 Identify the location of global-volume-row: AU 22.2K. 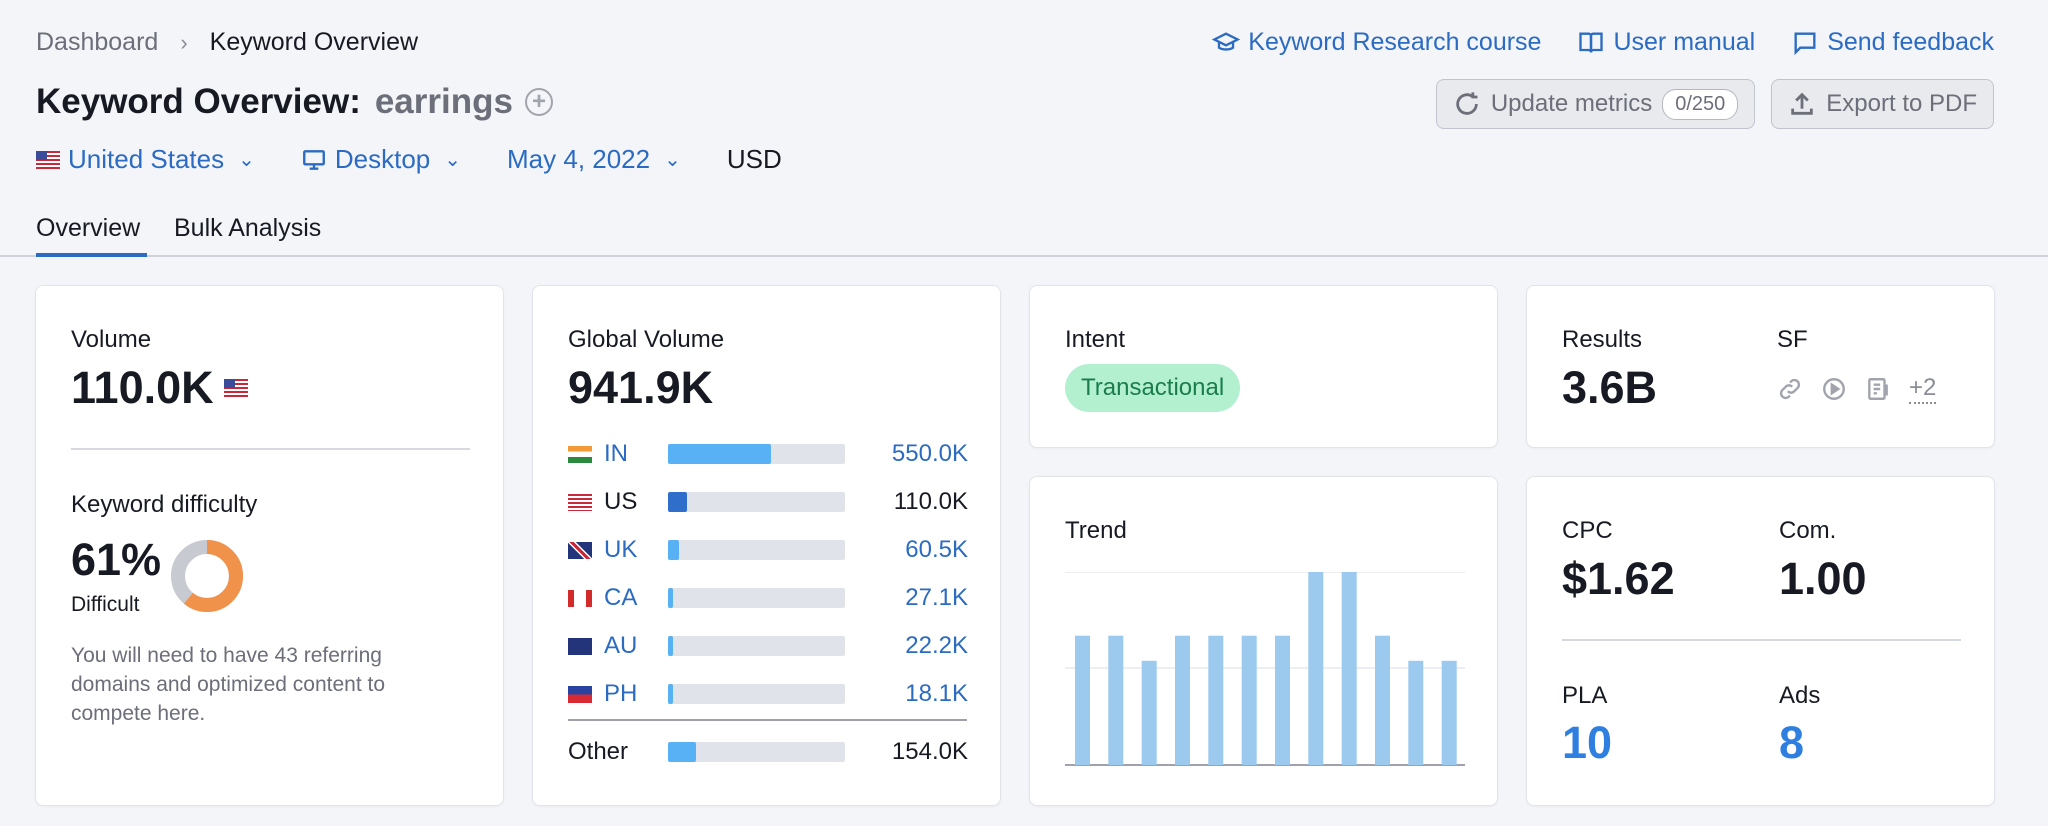
(768, 646).